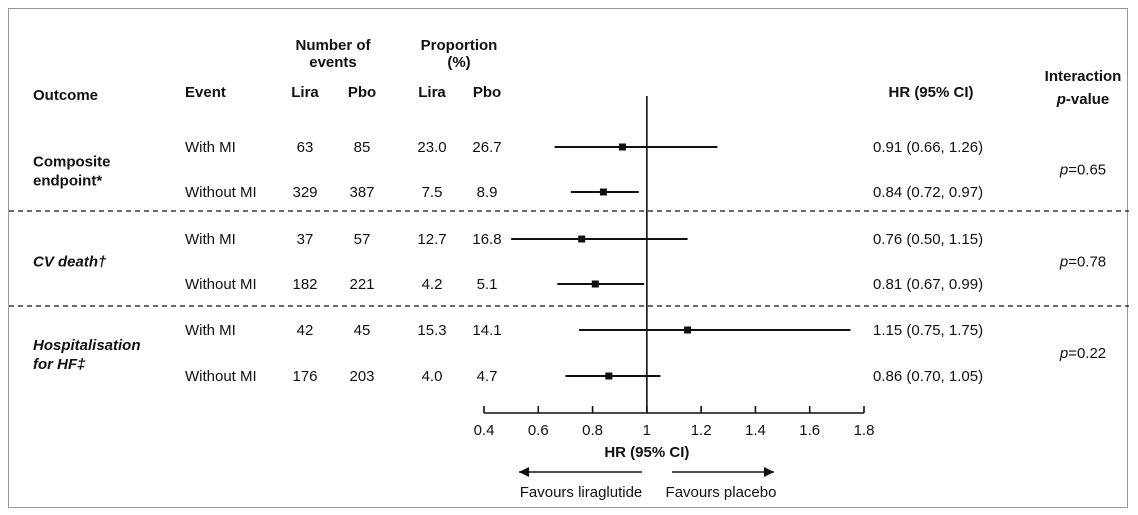  What do you see at coordinates (809, 430) in the screenshot?
I see `x-tick-label: 1.6` at bounding box center [809, 430].